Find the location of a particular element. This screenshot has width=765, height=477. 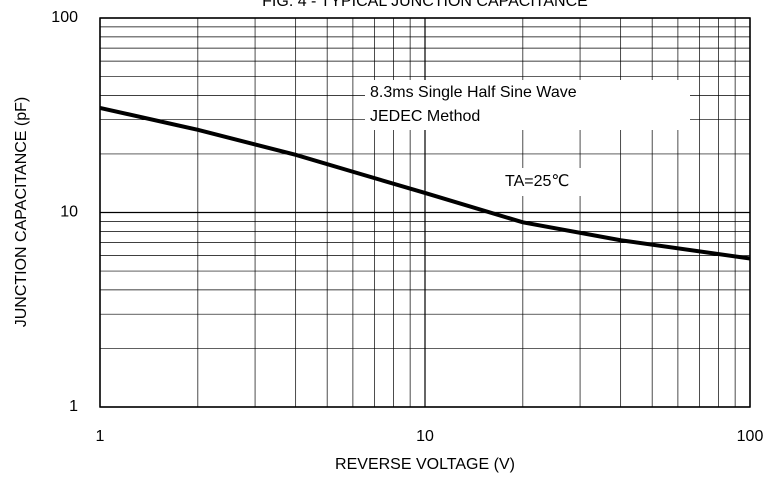

y-tick-label: 100 is located at coordinates (64, 17).